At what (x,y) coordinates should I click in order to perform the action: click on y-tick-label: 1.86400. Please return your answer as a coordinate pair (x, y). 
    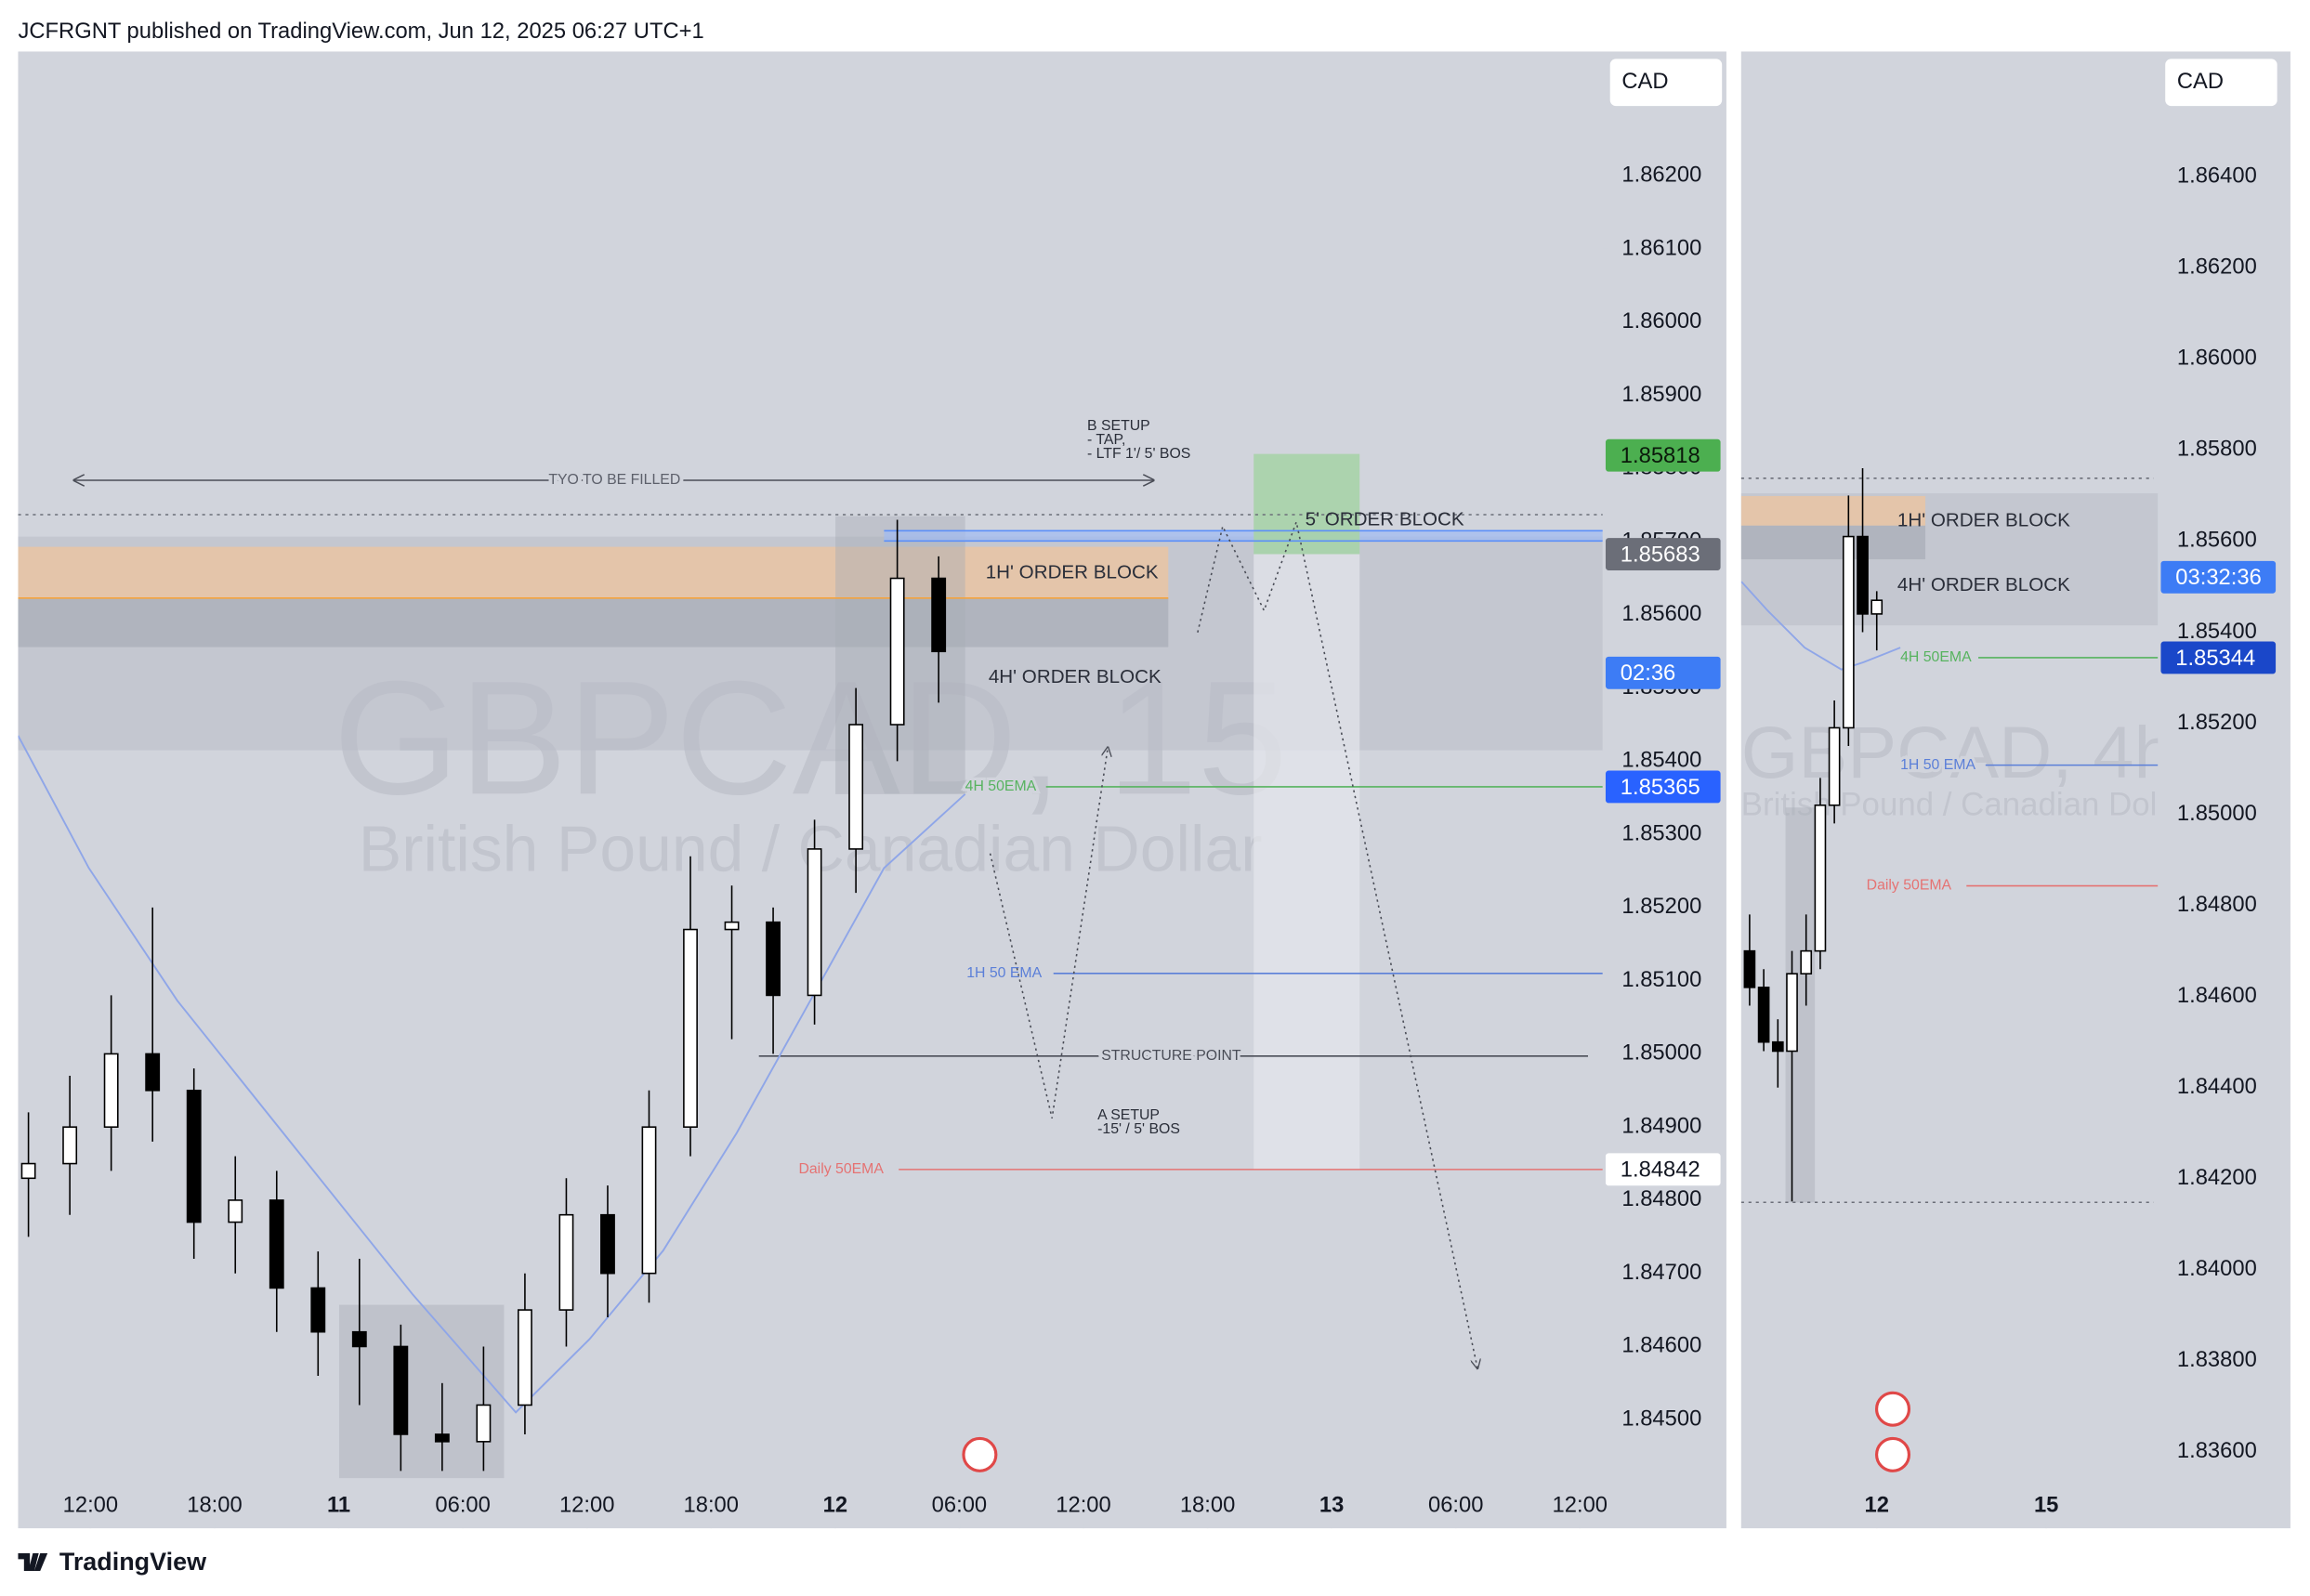
    Looking at the image, I should click on (2217, 176).